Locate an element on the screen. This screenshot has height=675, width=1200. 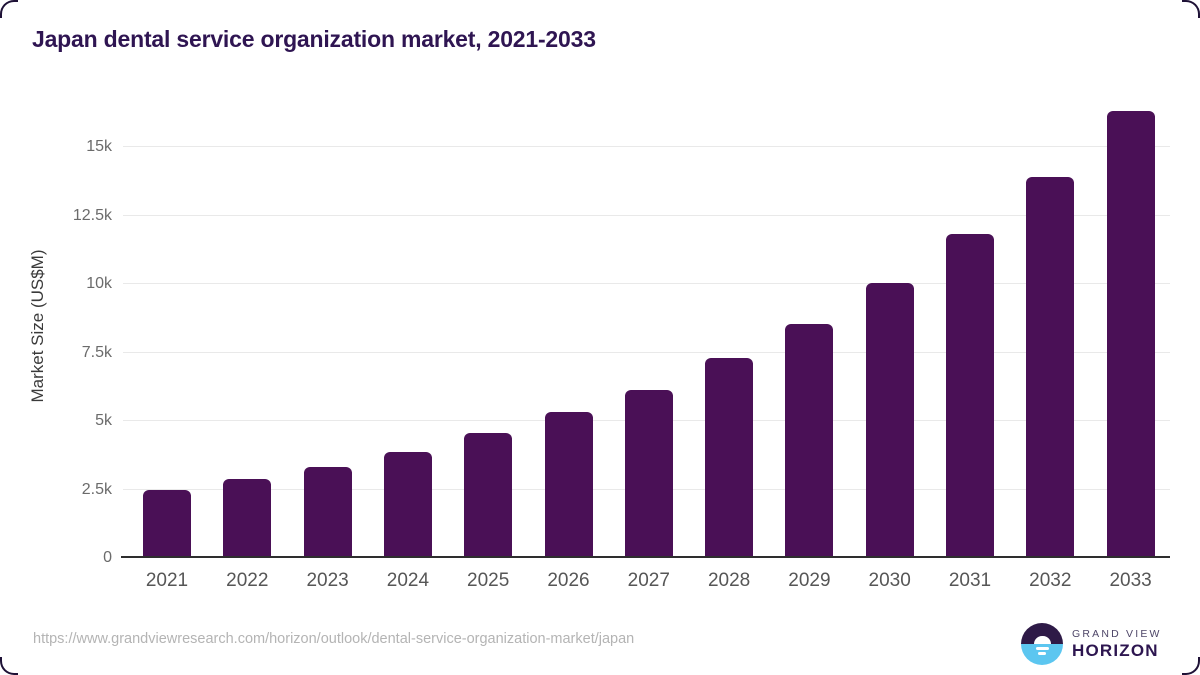
bar-2022 is located at coordinates (247, 518).